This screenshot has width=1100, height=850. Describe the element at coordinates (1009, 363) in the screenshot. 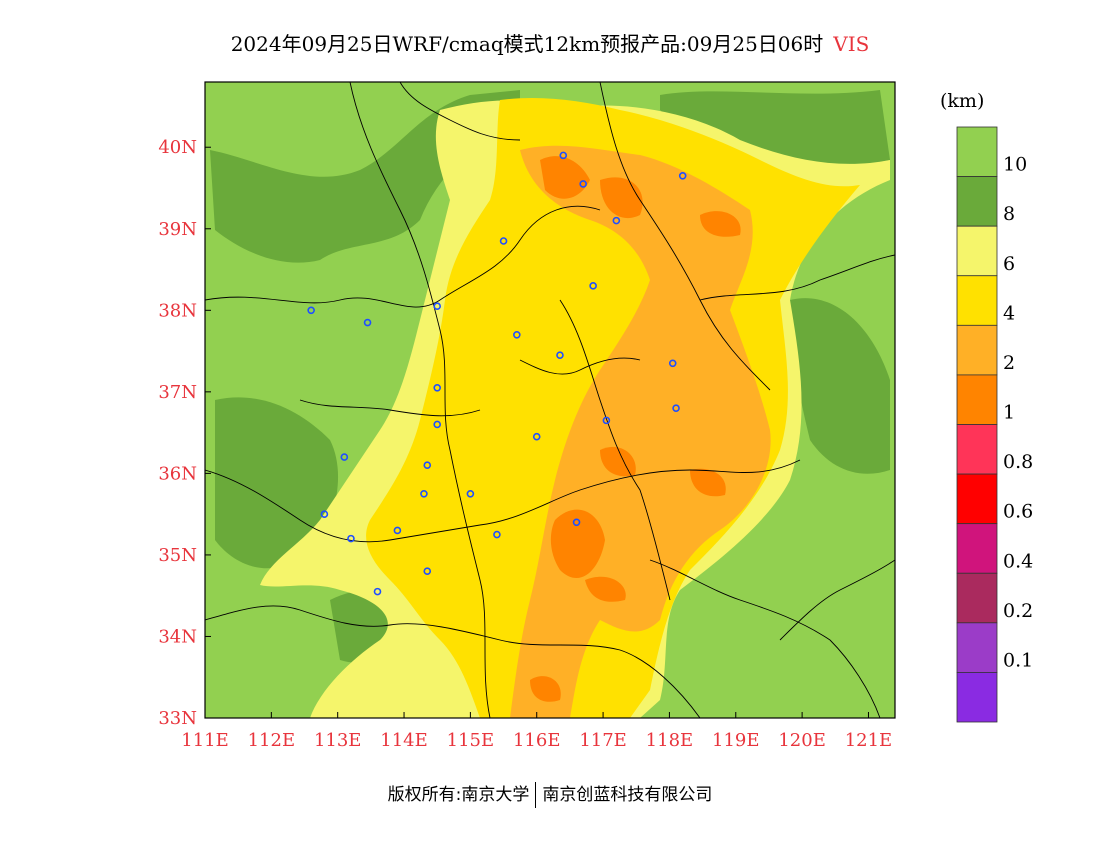

I see `colorbar-label: 2` at that location.